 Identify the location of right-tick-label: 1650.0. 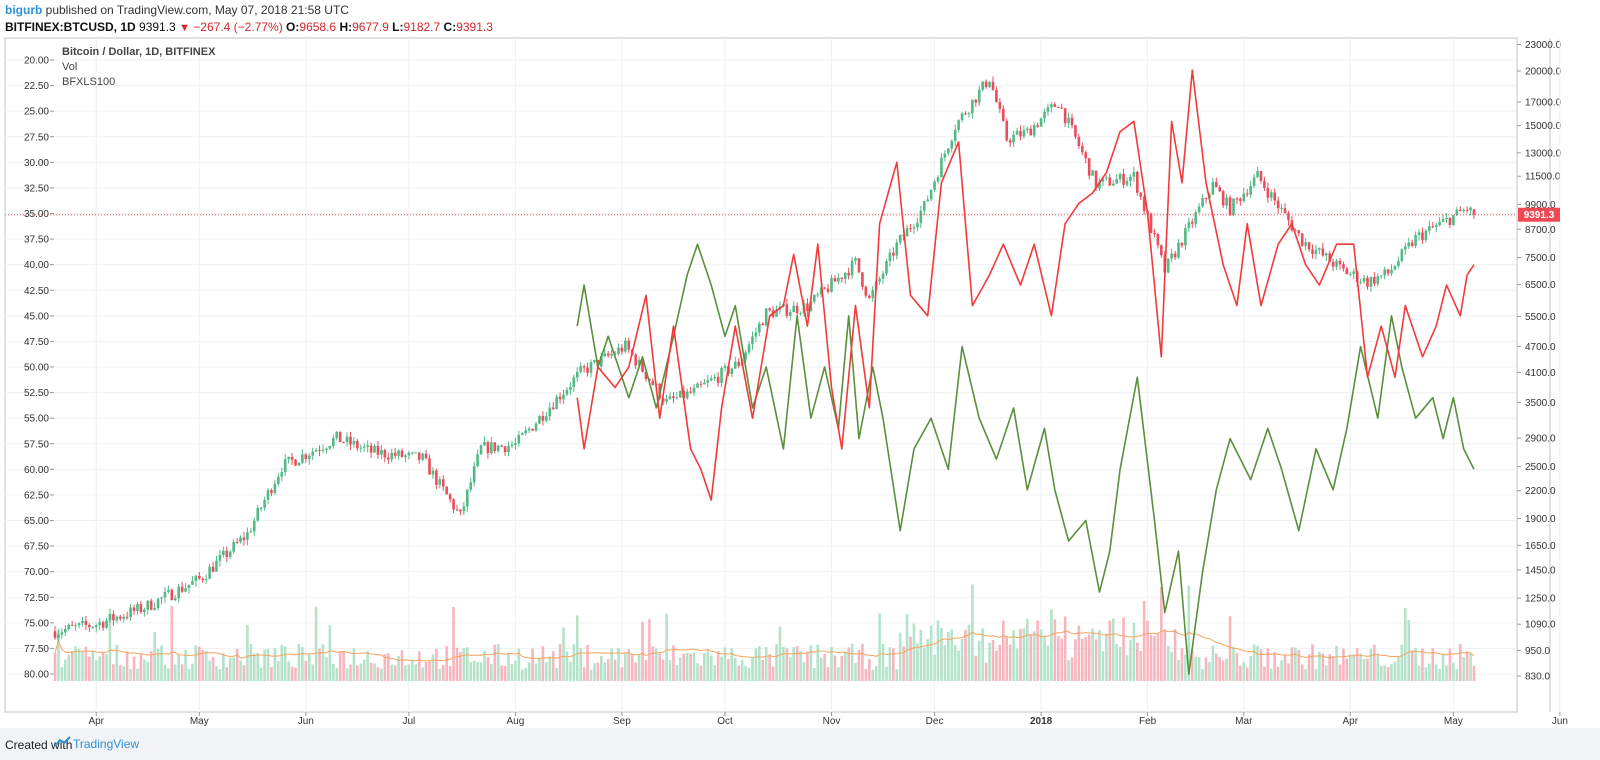
(1540, 546).